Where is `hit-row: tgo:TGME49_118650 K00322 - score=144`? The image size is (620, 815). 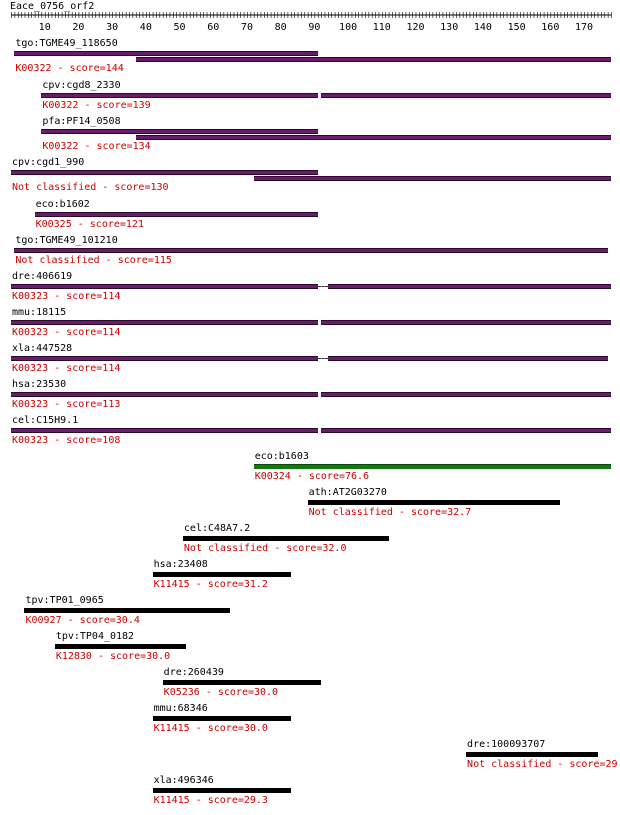
hit-row: tgo:TGME49_118650 K00322 - score=144 is located at coordinates (310, 56).